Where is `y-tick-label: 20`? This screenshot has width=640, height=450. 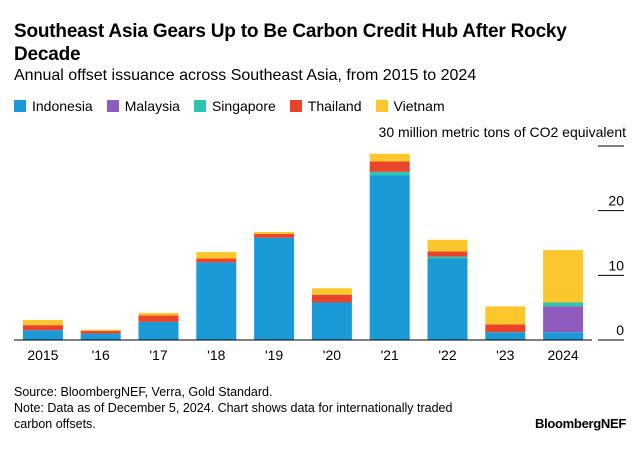 y-tick-label: 20 is located at coordinates (616, 201).